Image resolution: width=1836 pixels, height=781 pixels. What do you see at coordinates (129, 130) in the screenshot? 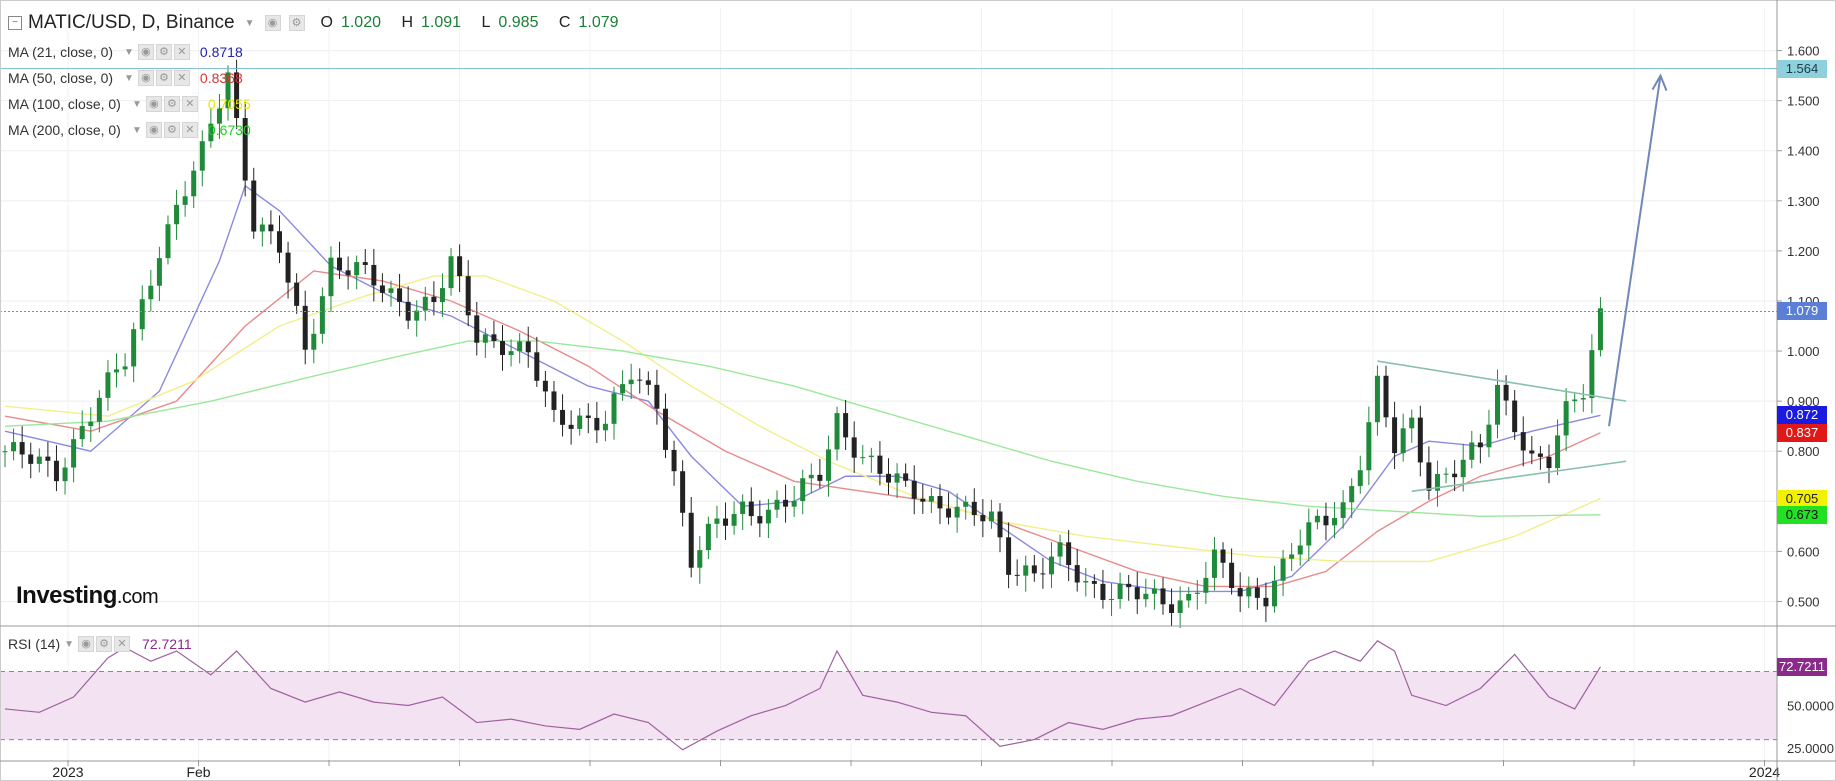
I see `indicator-row-ma200: MA (200, close, 0) ▼ ◉ ⚙ ✕ 0.6730` at bounding box center [129, 130].